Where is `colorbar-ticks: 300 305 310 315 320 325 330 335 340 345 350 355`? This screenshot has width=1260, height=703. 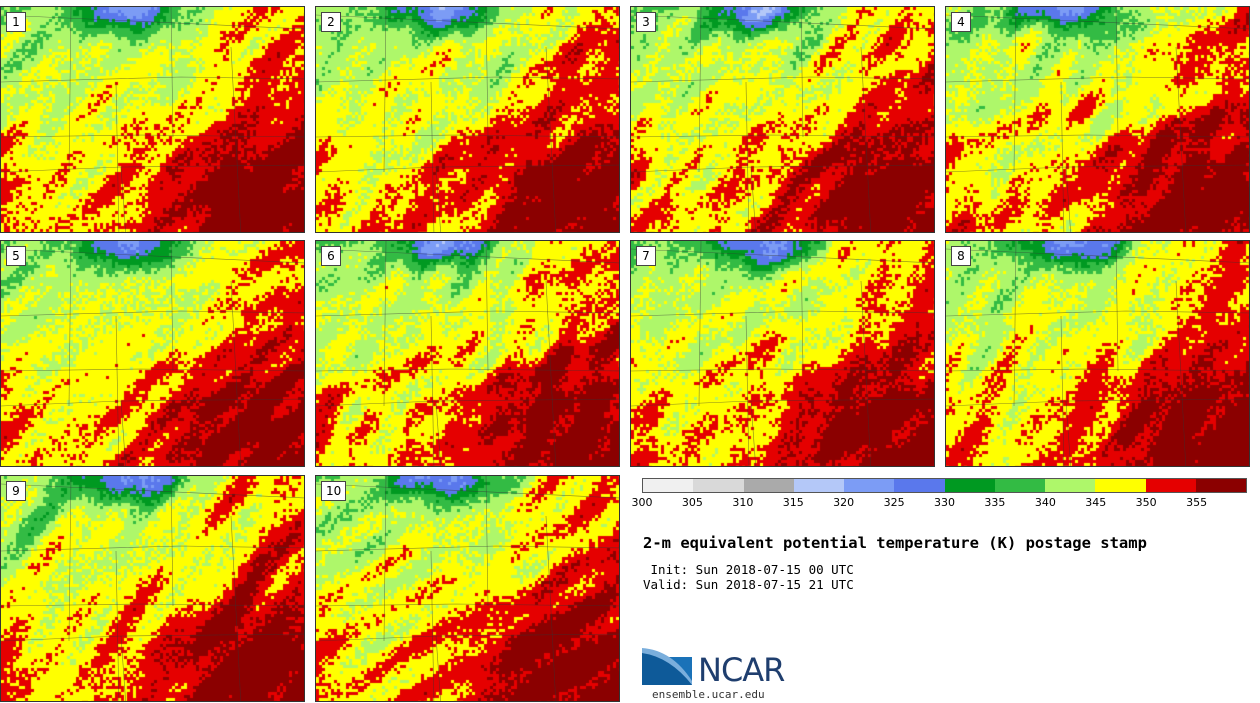
colorbar-ticks: 300 305 310 315 320 325 330 335 340 345 350 355 is located at coordinates (939, 504).